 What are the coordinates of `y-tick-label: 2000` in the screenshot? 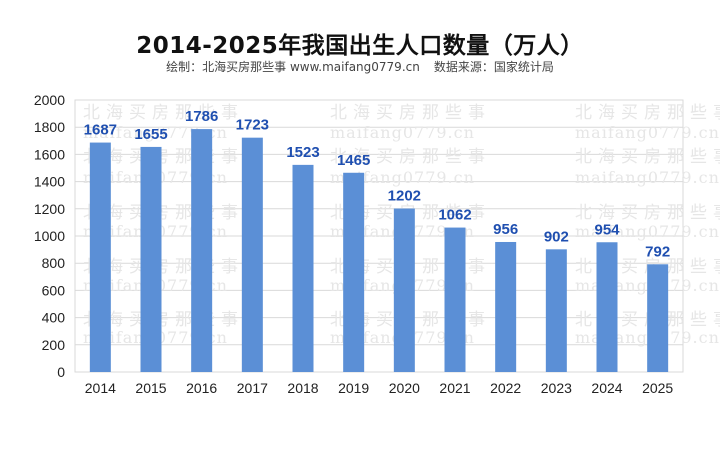 It's located at (49, 100).